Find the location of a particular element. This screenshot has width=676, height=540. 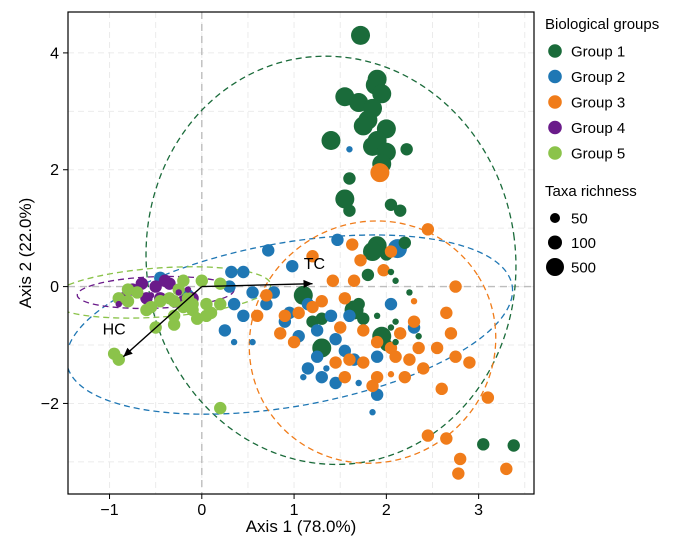

x-tick-label: 0 is located at coordinates (201, 510).